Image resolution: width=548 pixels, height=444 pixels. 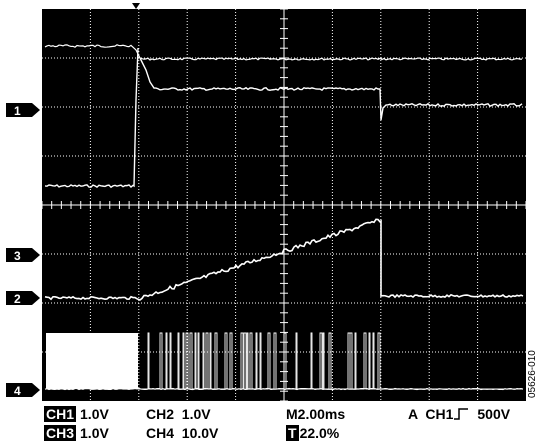 What do you see at coordinates (17, 111) in the screenshot?
I see `svg-text: 1` at bounding box center [17, 111].